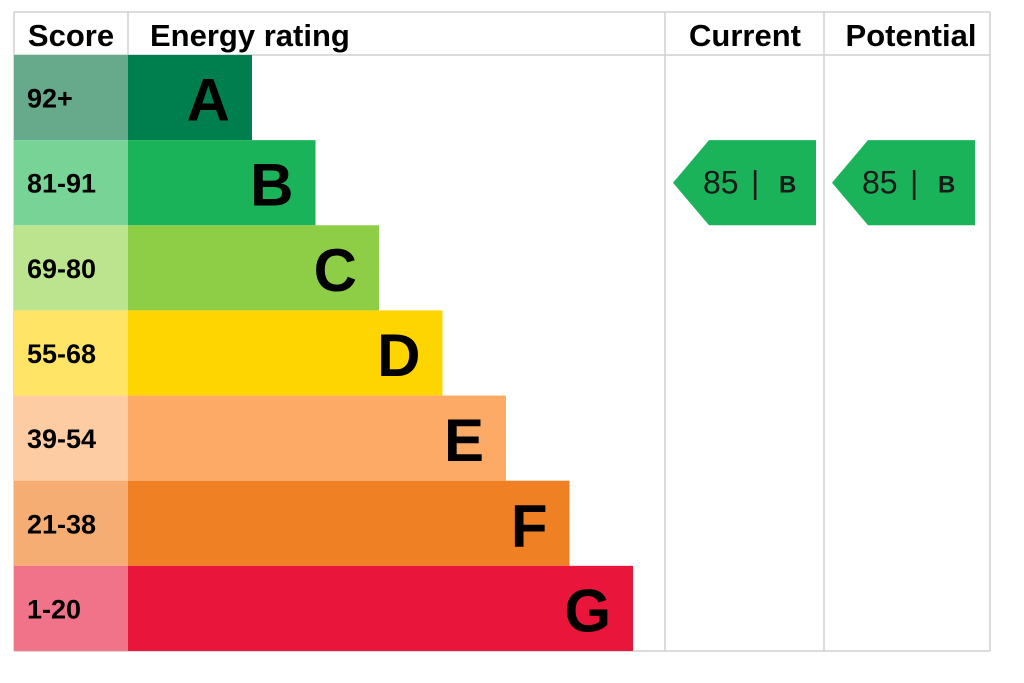 This screenshot has width=1024, height=683. I want to click on rating-bar-f, so click(349, 523).